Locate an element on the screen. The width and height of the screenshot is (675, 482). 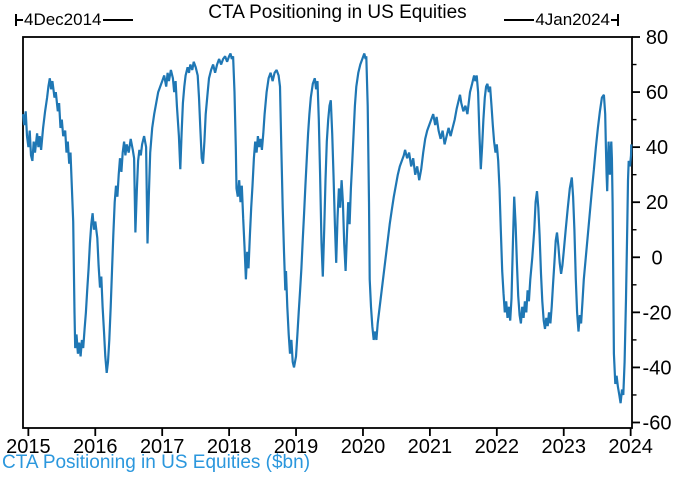
end-date-range-annotation: 4Jan2024 is located at coordinates (561, 20).